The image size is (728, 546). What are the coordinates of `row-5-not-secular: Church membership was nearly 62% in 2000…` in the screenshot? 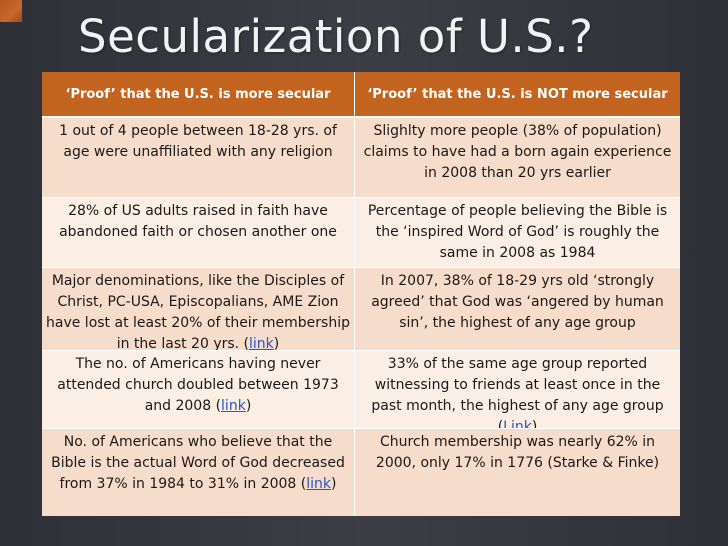 It's located at (517, 472).